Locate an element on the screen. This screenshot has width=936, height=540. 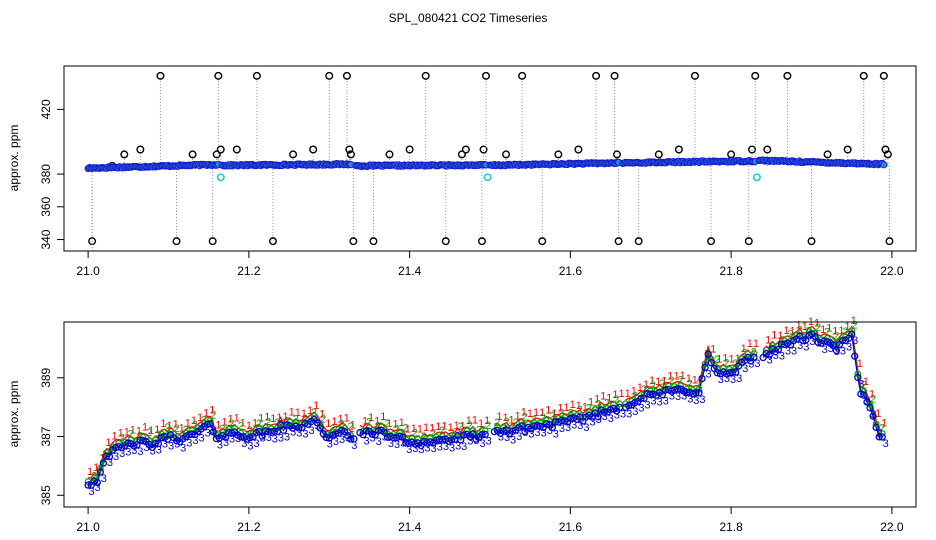
top-x-tick-label: 21.2 is located at coordinates (249, 271).